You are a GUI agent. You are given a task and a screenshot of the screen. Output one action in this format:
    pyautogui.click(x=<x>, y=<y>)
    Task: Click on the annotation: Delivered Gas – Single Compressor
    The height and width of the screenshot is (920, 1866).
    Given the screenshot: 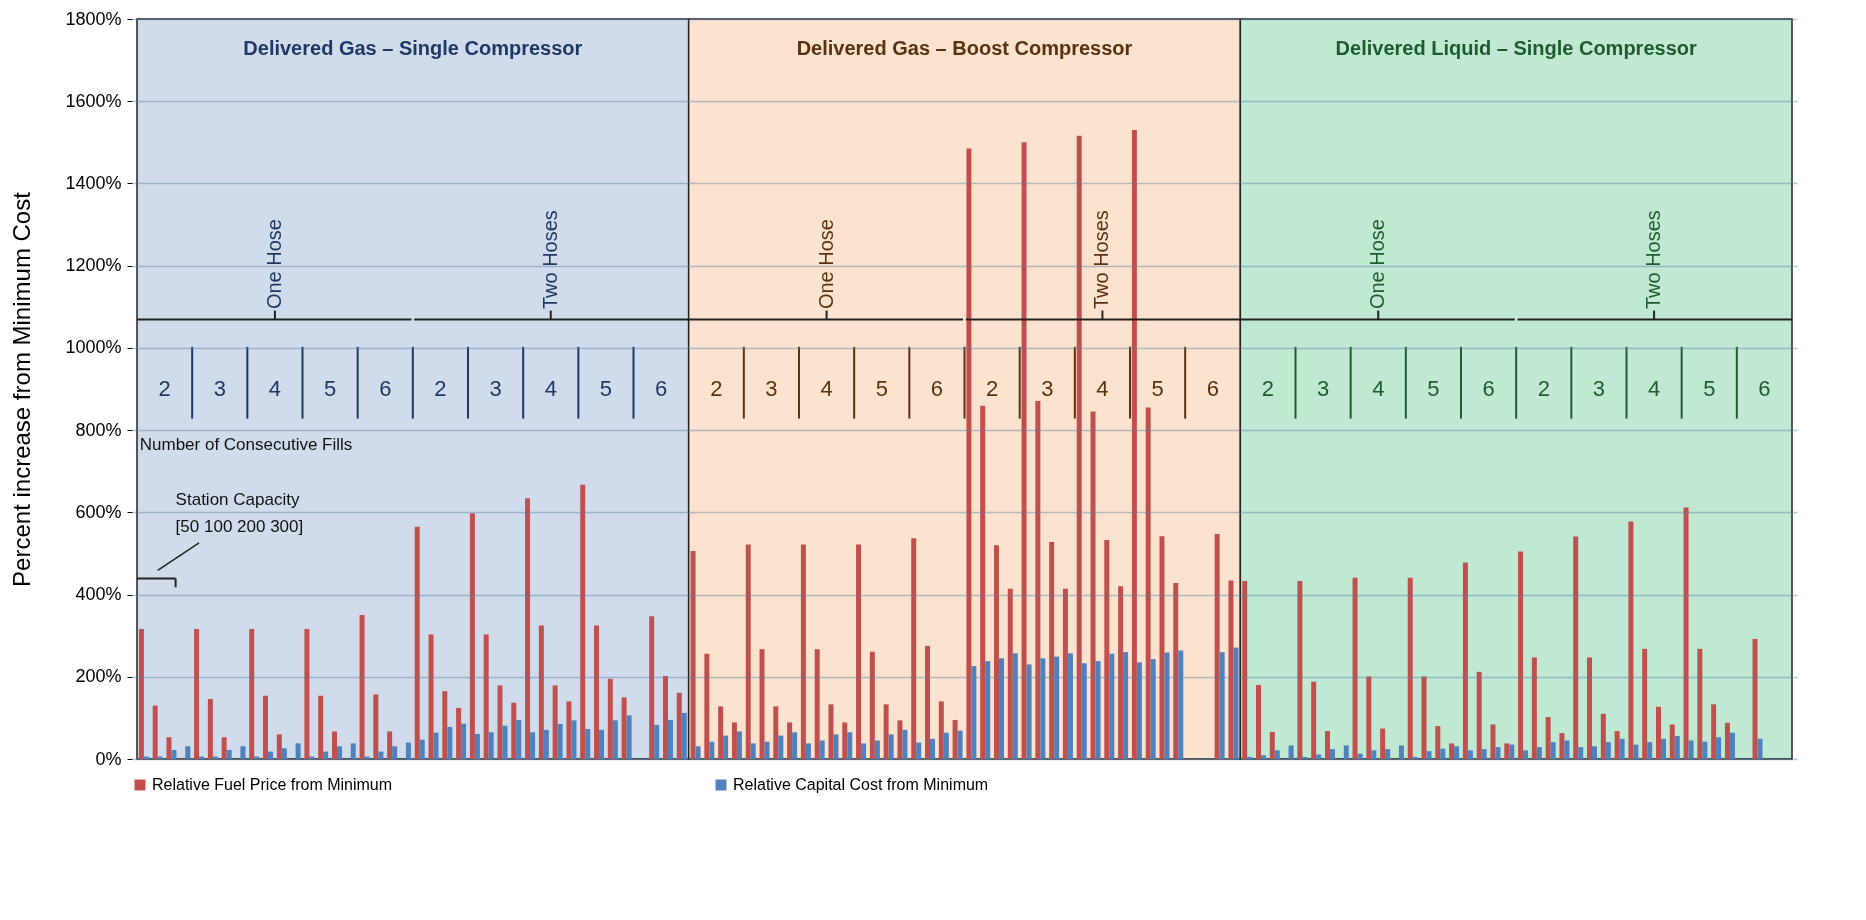 What is the action you would take?
    pyautogui.click(x=413, y=47)
    